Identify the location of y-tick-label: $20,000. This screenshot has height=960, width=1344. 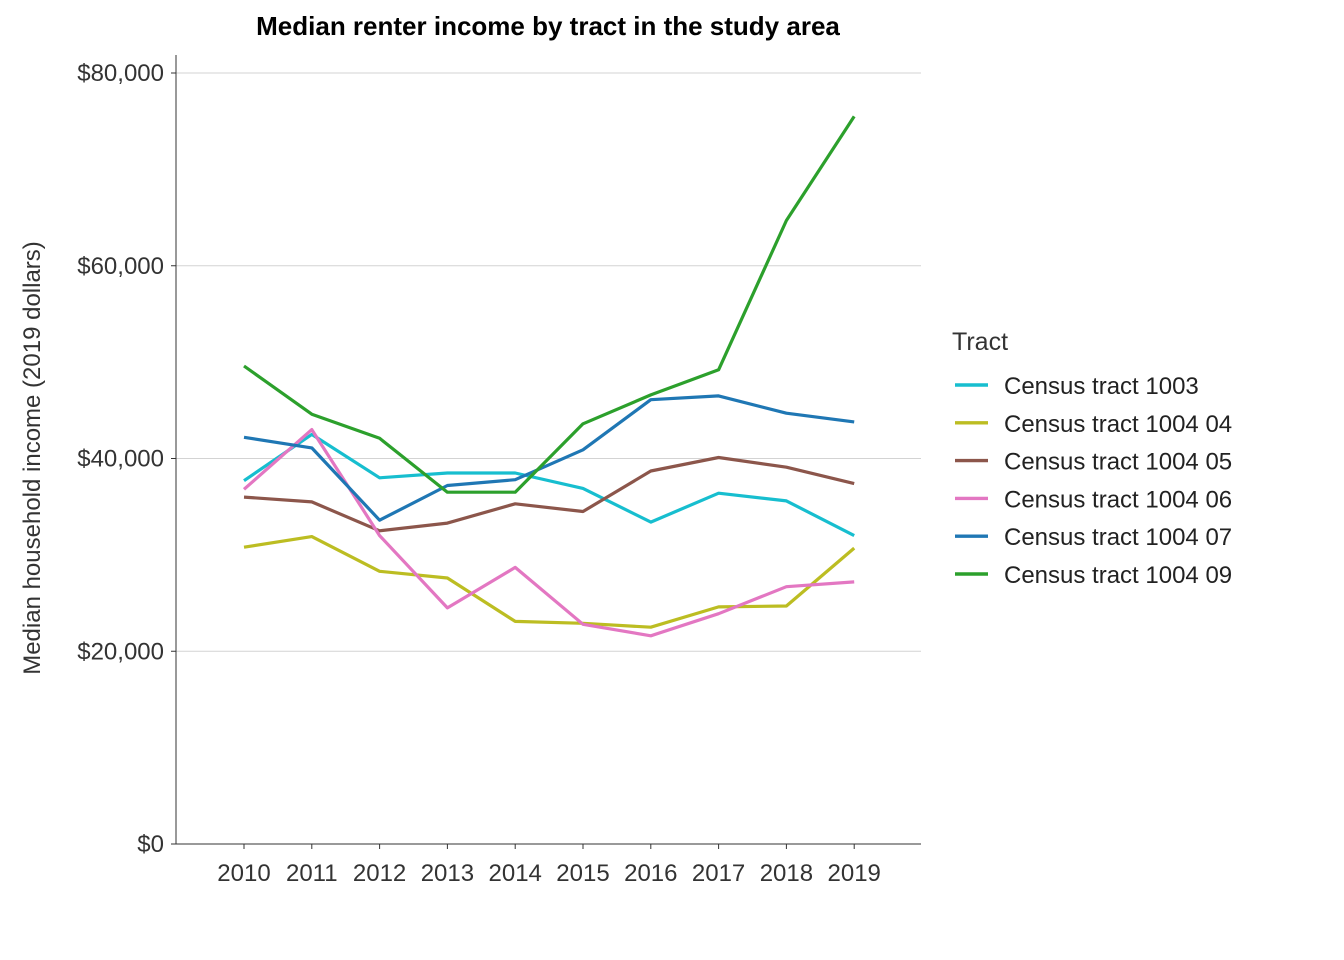
(120, 651).